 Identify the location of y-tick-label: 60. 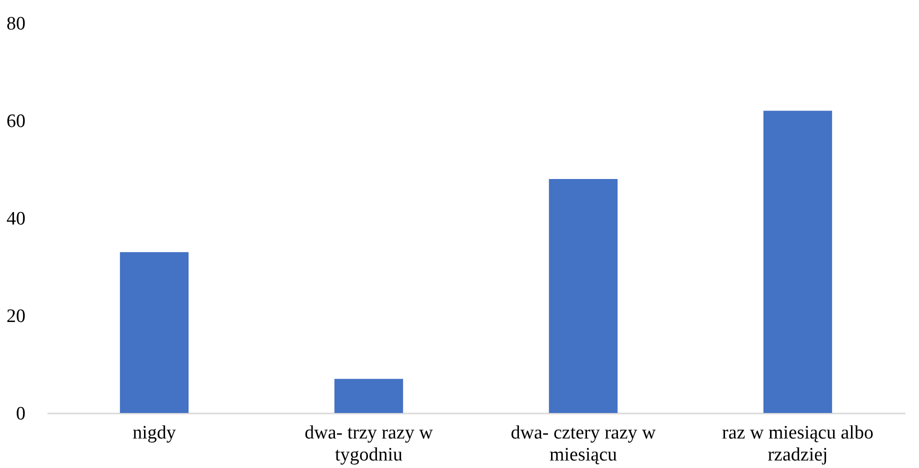
(16, 121).